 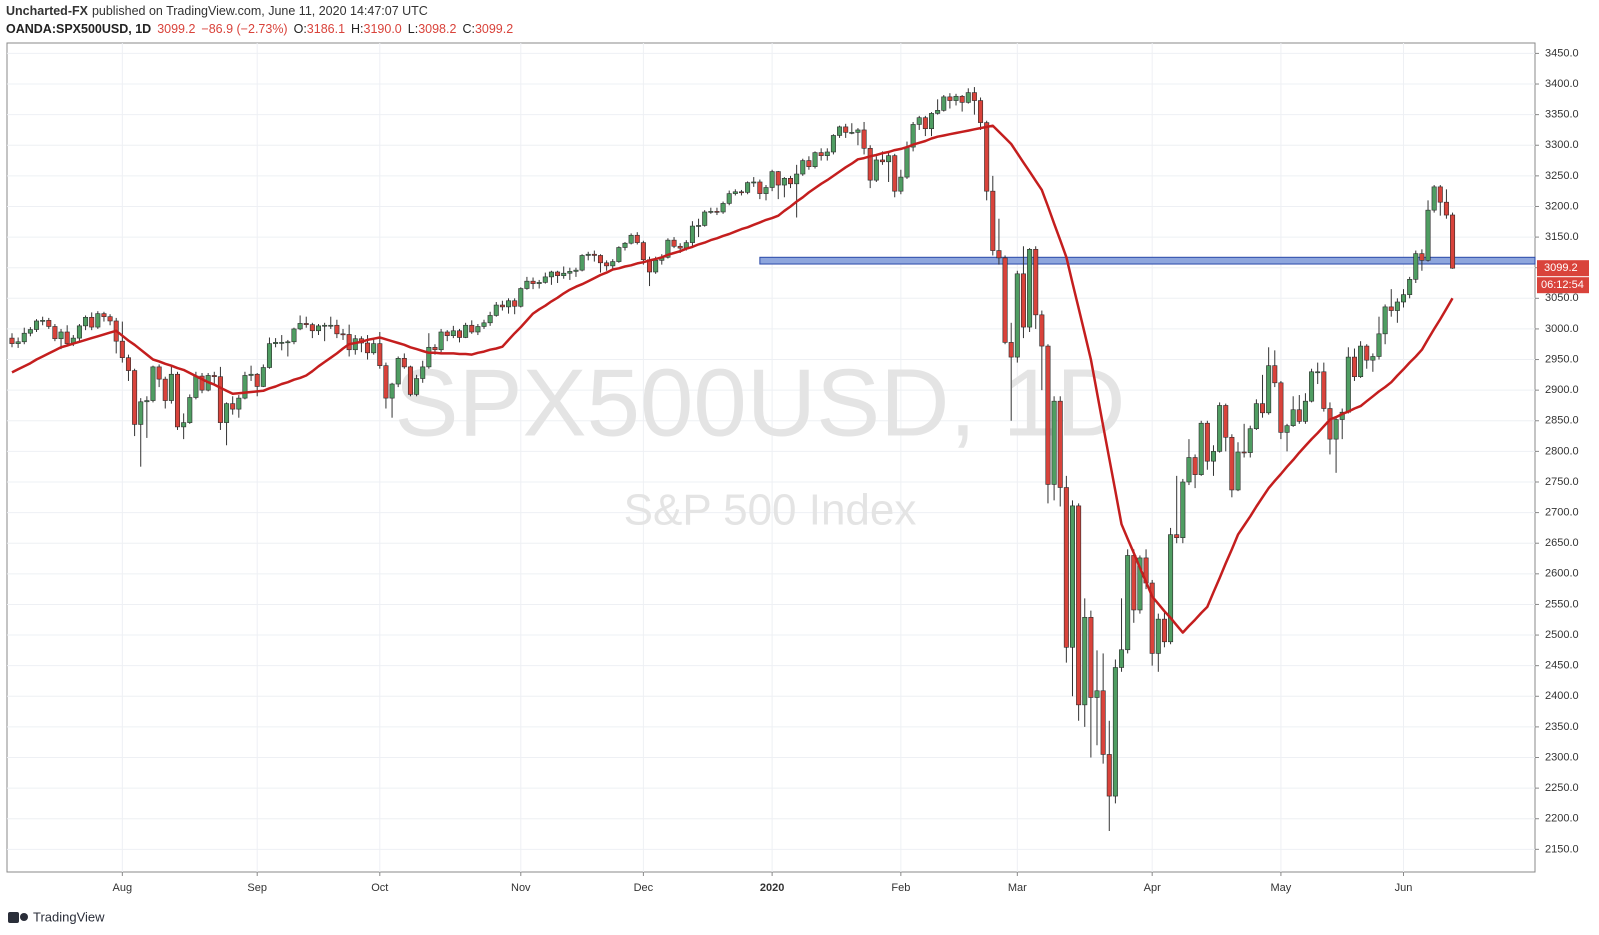 What do you see at coordinates (1562, 390) in the screenshot?
I see `y-tick-label: 2900.0` at bounding box center [1562, 390].